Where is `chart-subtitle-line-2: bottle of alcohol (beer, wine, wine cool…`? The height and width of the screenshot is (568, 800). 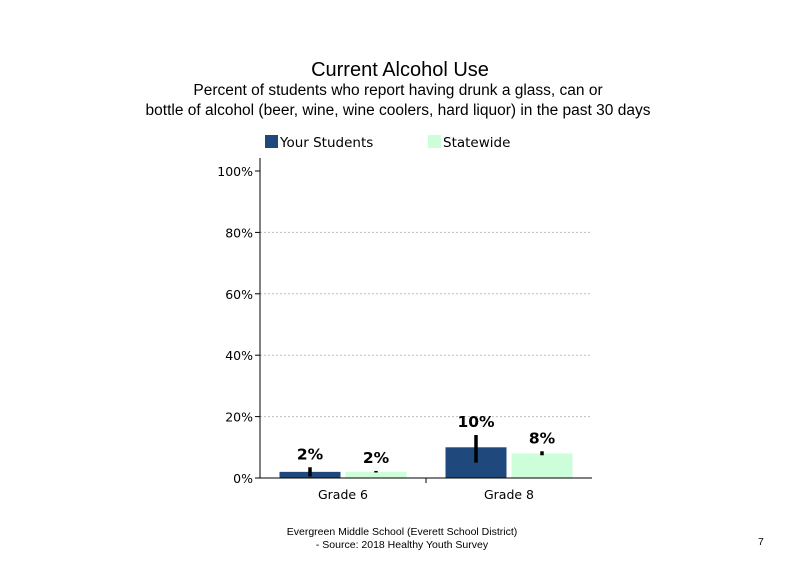
chart-subtitle-line-2: bottle of alcohol (beer, wine, wine cool… is located at coordinates (398, 110).